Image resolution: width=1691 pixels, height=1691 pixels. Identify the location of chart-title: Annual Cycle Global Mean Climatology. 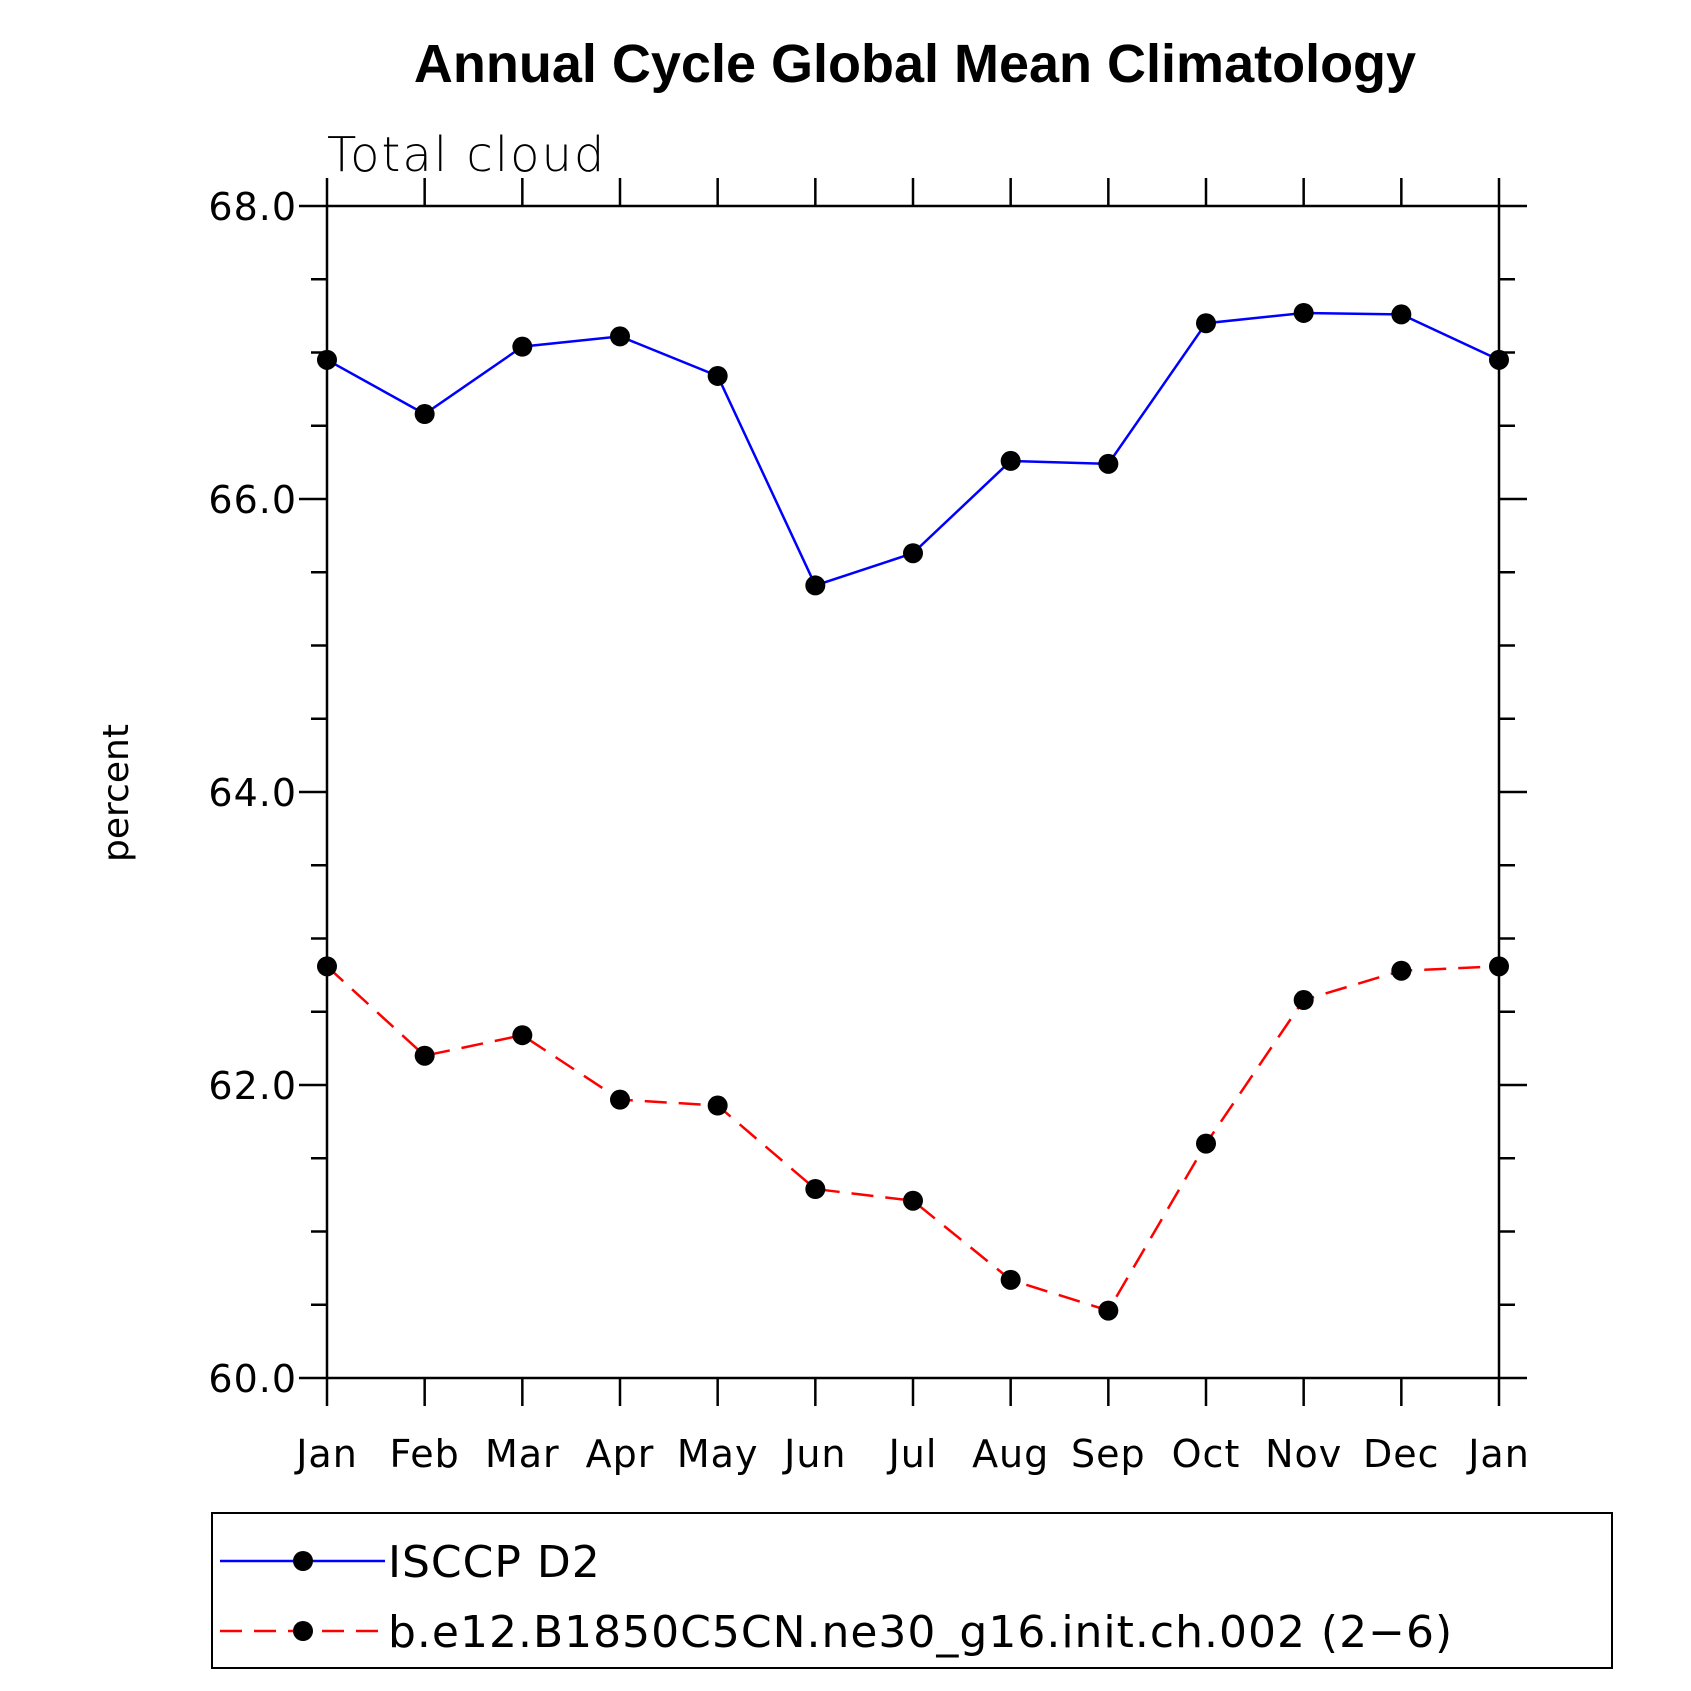
(915, 64).